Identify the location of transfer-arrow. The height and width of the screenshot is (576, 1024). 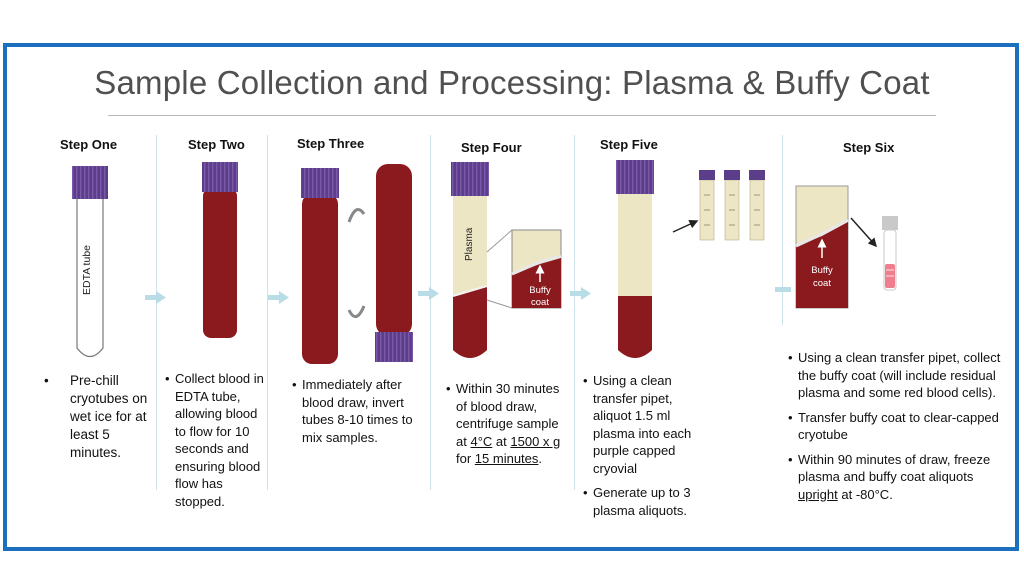
(863, 232).